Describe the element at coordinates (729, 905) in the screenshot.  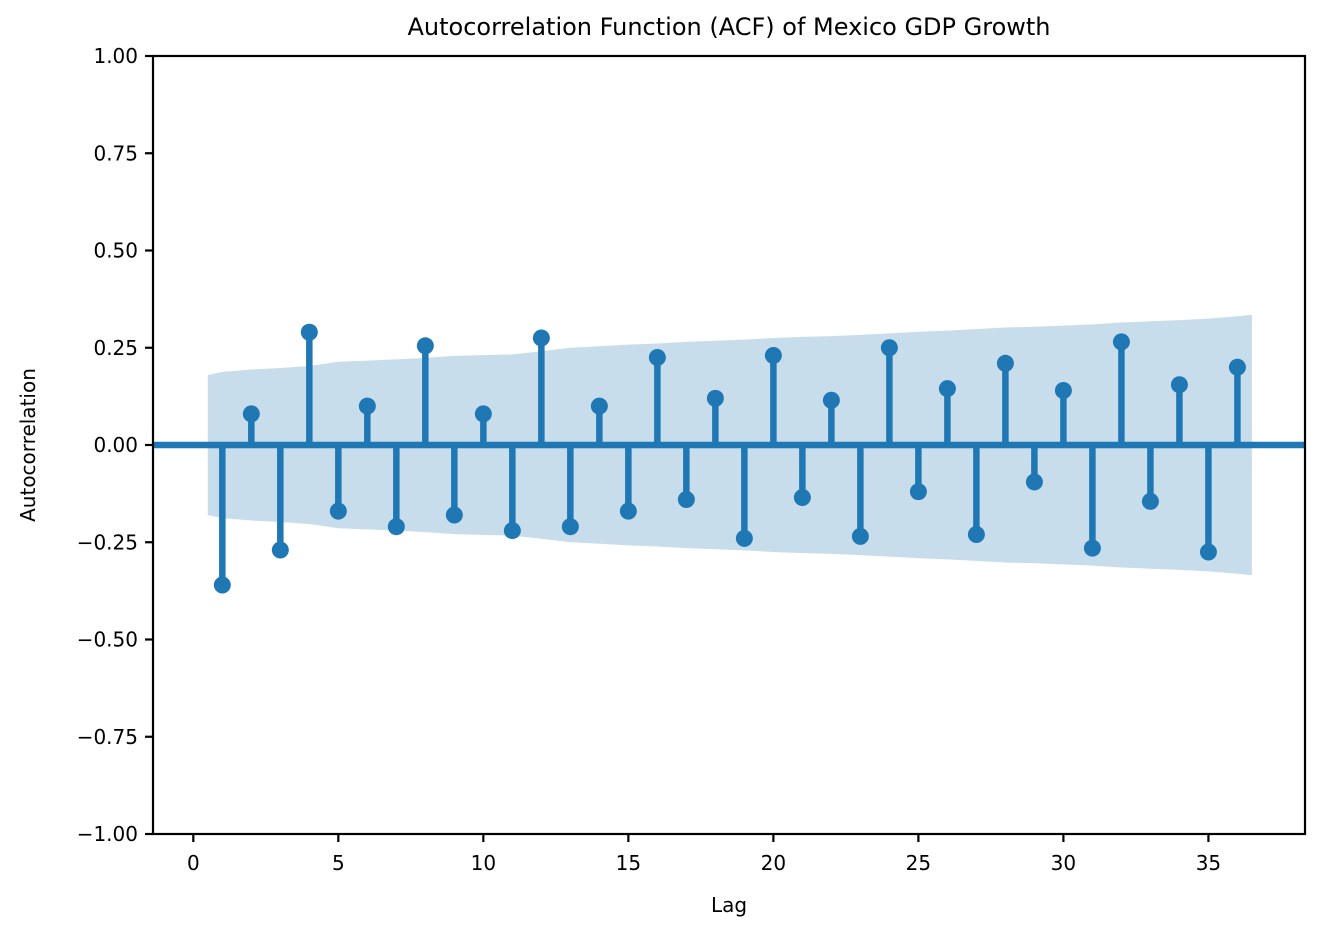
I see `x-axis-label: Lag` at that location.